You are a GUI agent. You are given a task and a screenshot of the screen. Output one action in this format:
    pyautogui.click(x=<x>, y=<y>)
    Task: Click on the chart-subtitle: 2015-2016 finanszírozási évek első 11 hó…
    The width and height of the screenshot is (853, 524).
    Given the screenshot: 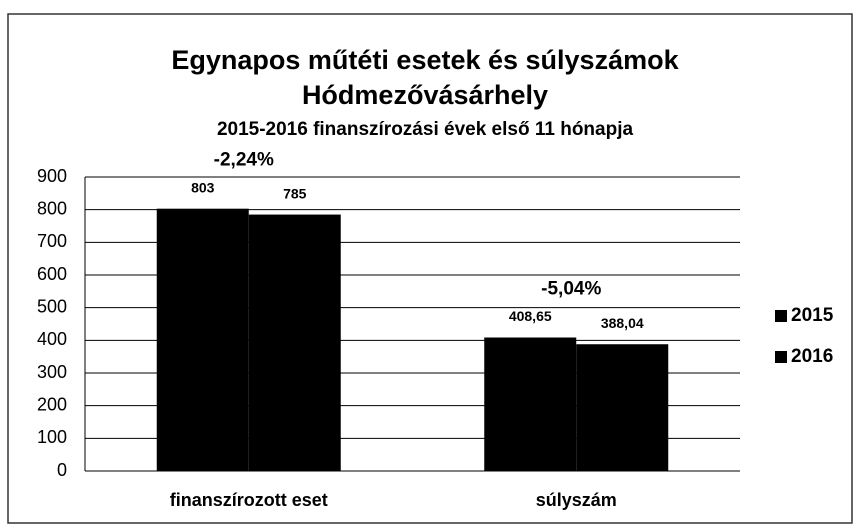 What is the action you would take?
    pyautogui.click(x=425, y=129)
    